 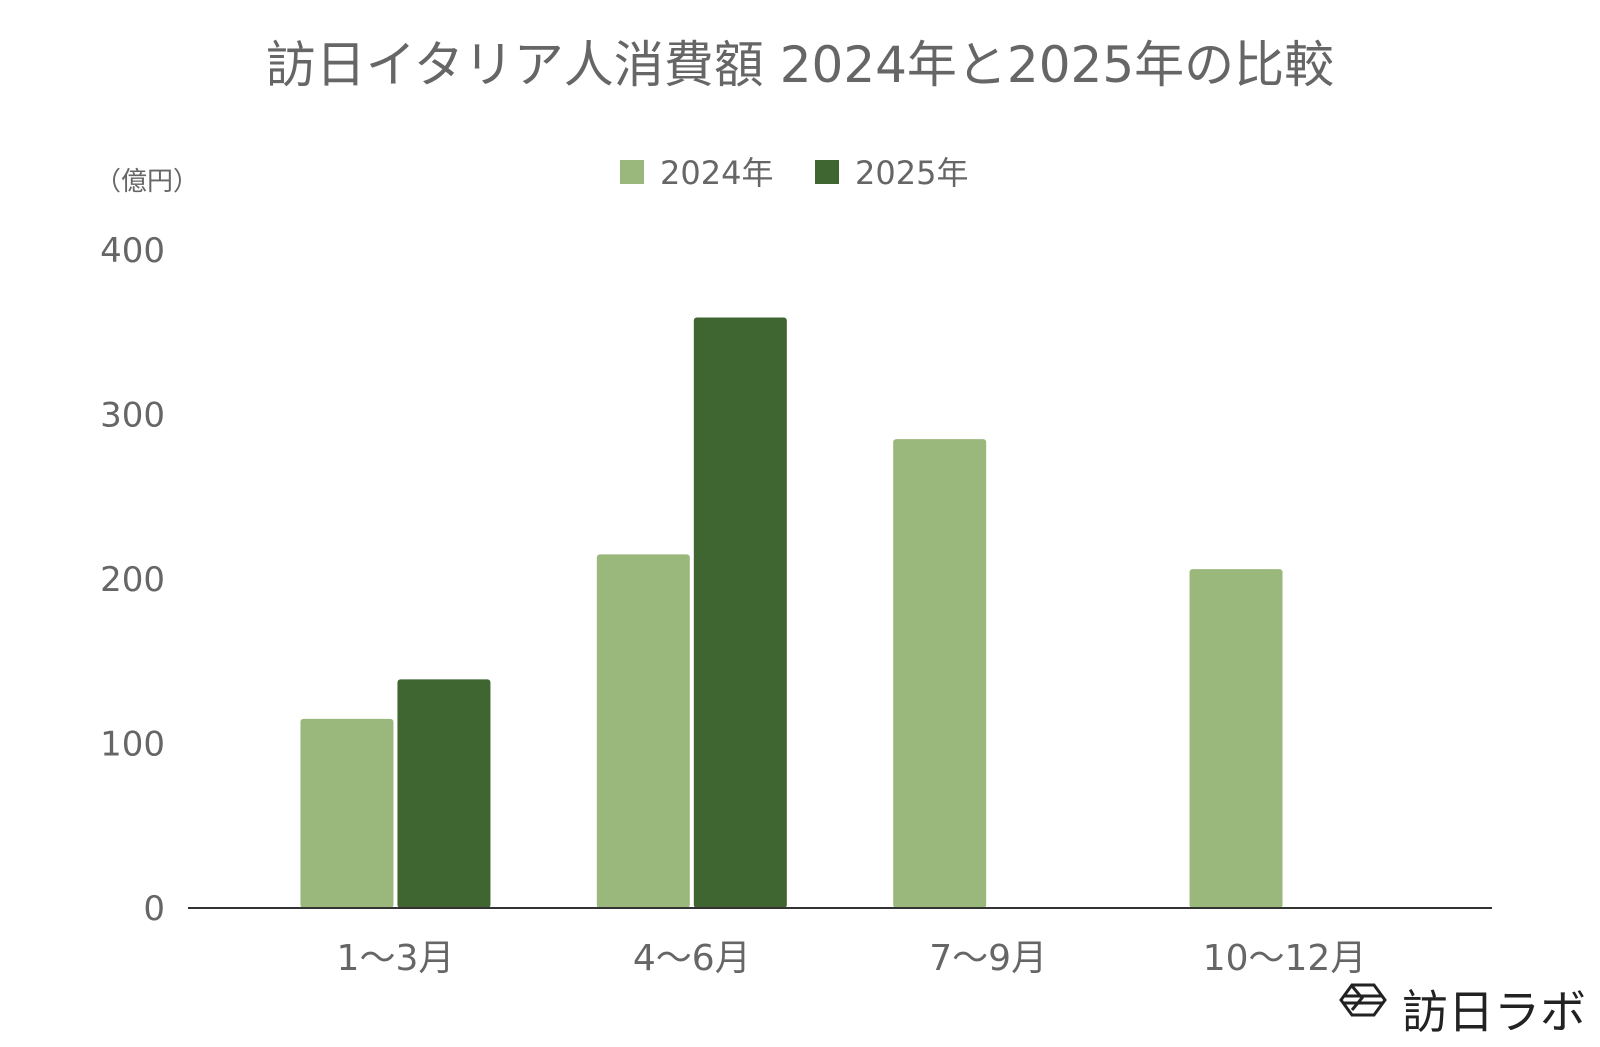 What do you see at coordinates (396, 958) in the screenshot?
I see `x-tick-label: 1〜3月` at bounding box center [396, 958].